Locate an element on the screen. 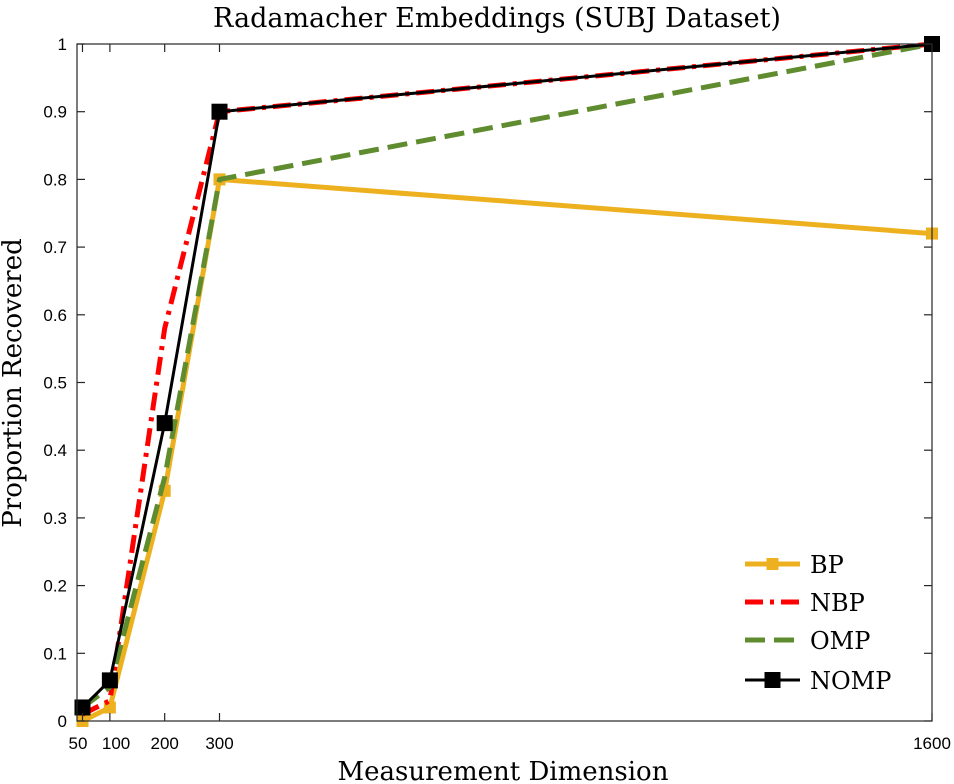  x-tick-label: 300 is located at coordinates (219, 743).